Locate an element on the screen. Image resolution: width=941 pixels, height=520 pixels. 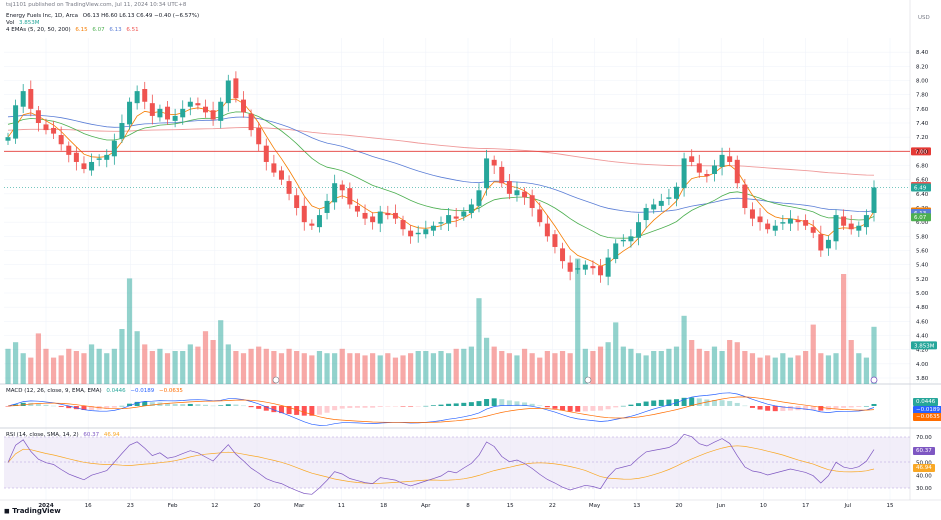
rsi-tick-label: 70.00 is located at coordinates (924, 438).